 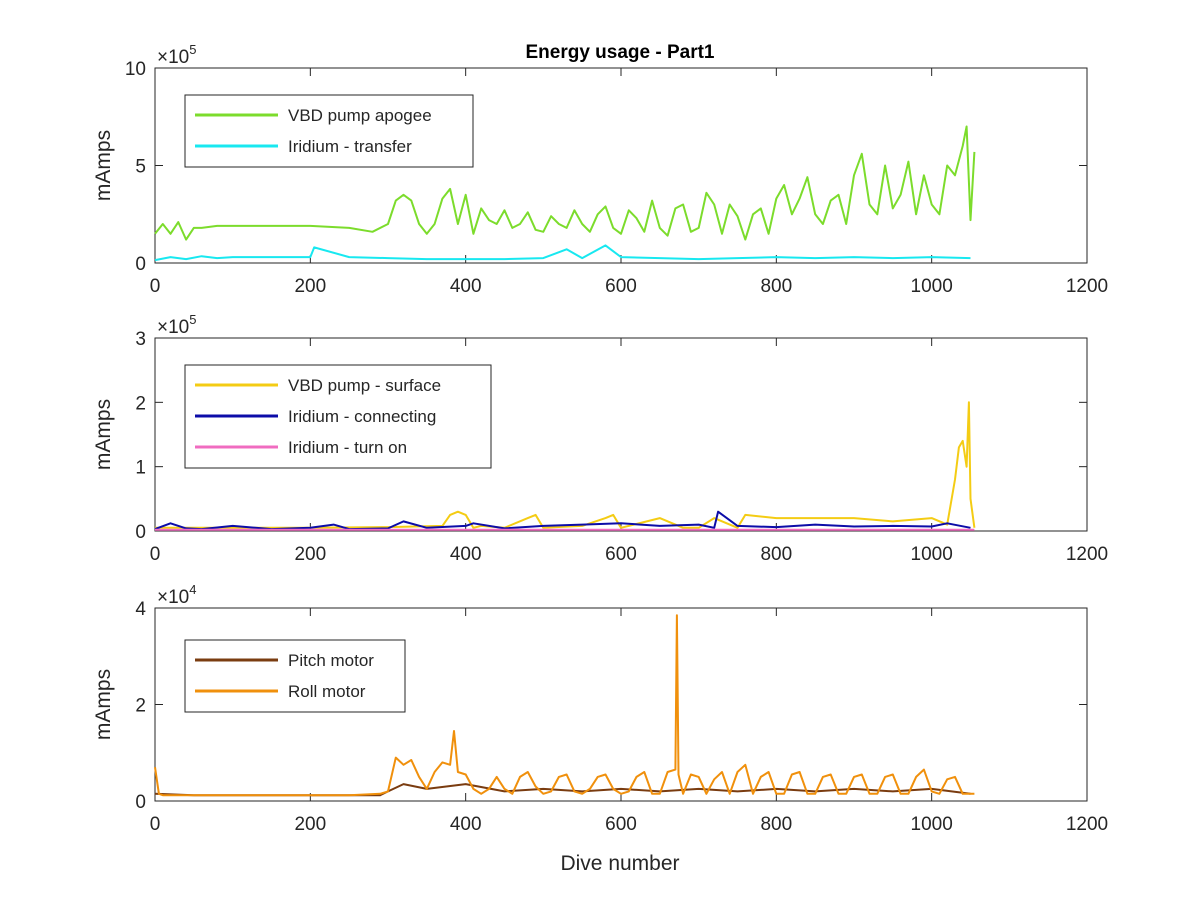 I want to click on legend-label: VBD pump - surface, so click(x=364, y=385).